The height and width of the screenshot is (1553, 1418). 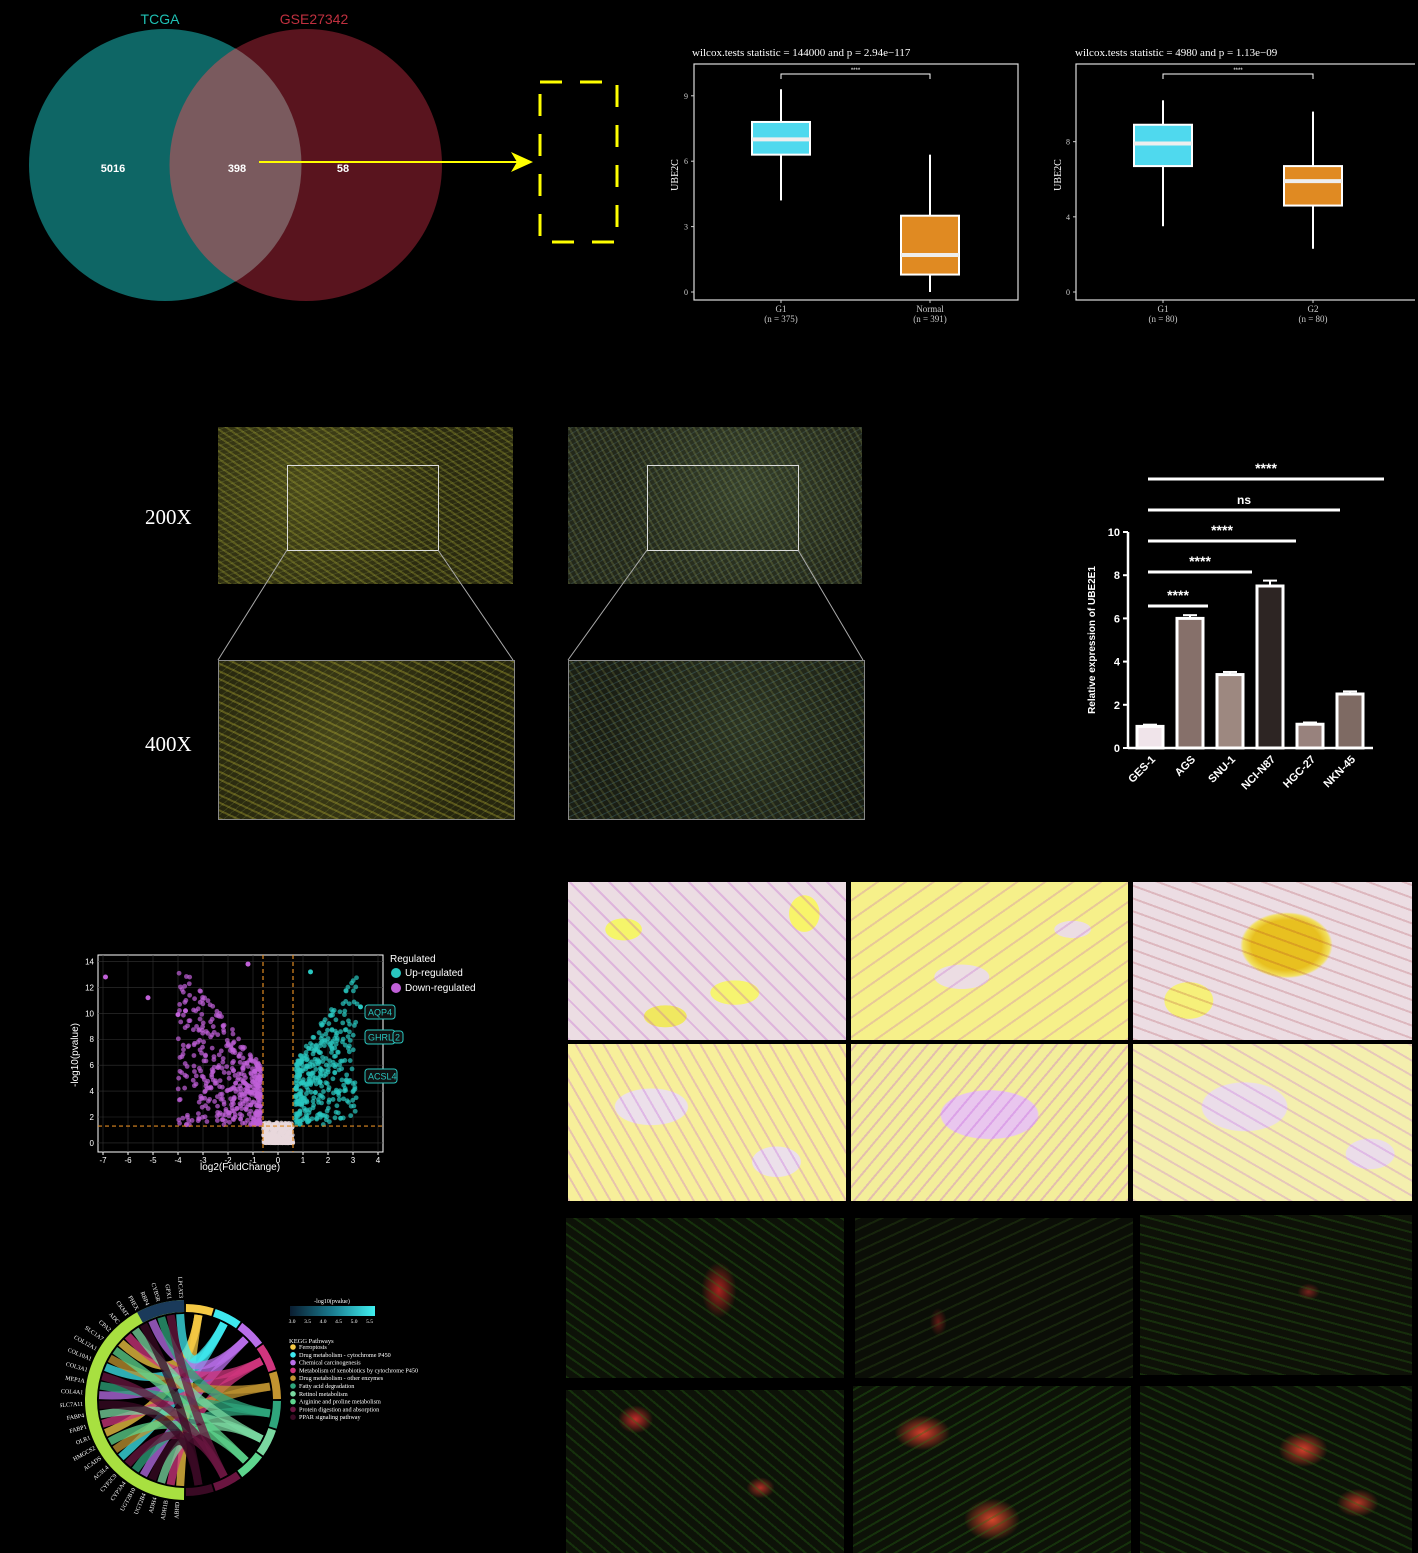 What do you see at coordinates (1058, 175) in the screenshot?
I see `boxplot-ylabel: UBE2C` at bounding box center [1058, 175].